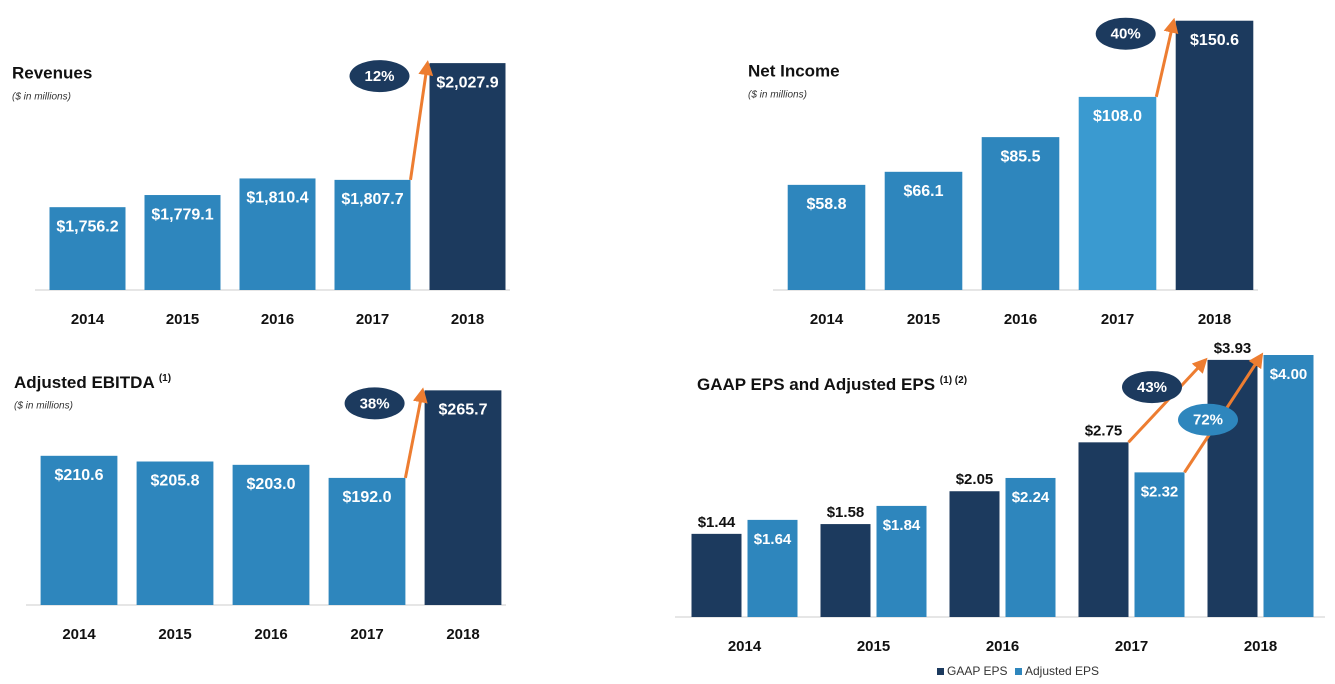  What do you see at coordinates (463, 410) in the screenshot?
I see `bar-value-label: $265.7` at bounding box center [463, 410].